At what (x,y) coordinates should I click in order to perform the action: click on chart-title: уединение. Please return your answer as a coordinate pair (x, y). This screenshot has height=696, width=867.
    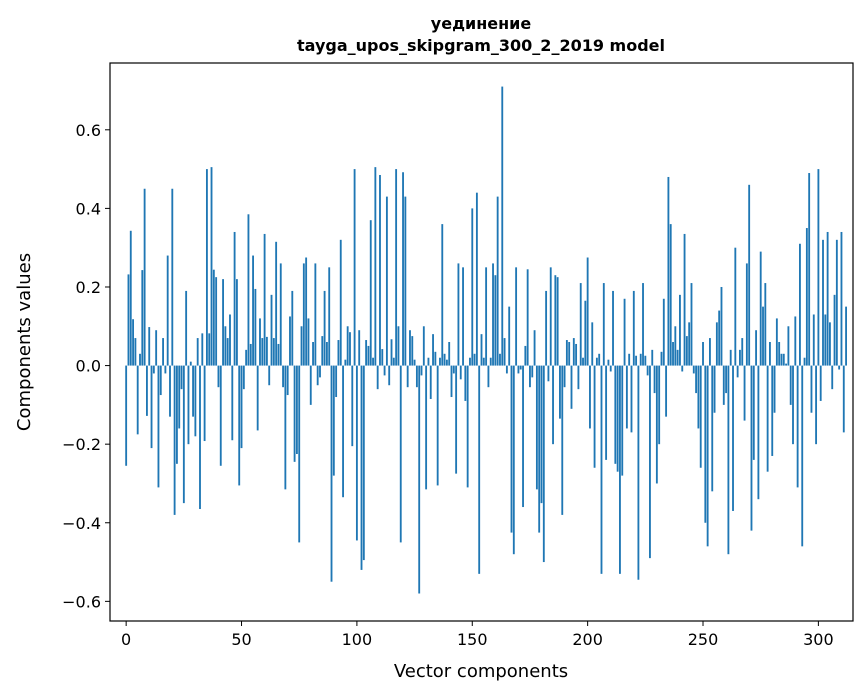
    Looking at the image, I should click on (481, 23).